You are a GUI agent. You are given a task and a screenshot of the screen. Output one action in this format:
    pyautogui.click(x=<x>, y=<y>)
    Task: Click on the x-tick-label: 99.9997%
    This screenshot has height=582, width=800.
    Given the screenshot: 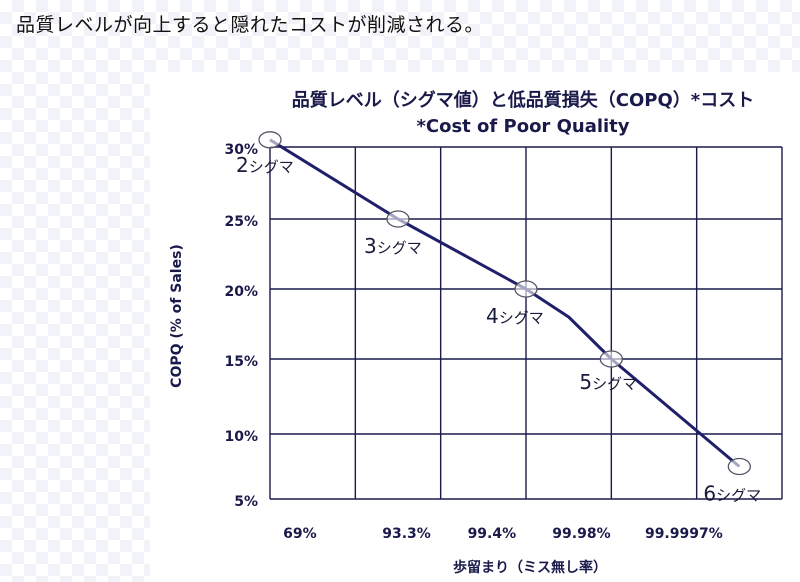 What is the action you would take?
    pyautogui.click(x=684, y=534)
    